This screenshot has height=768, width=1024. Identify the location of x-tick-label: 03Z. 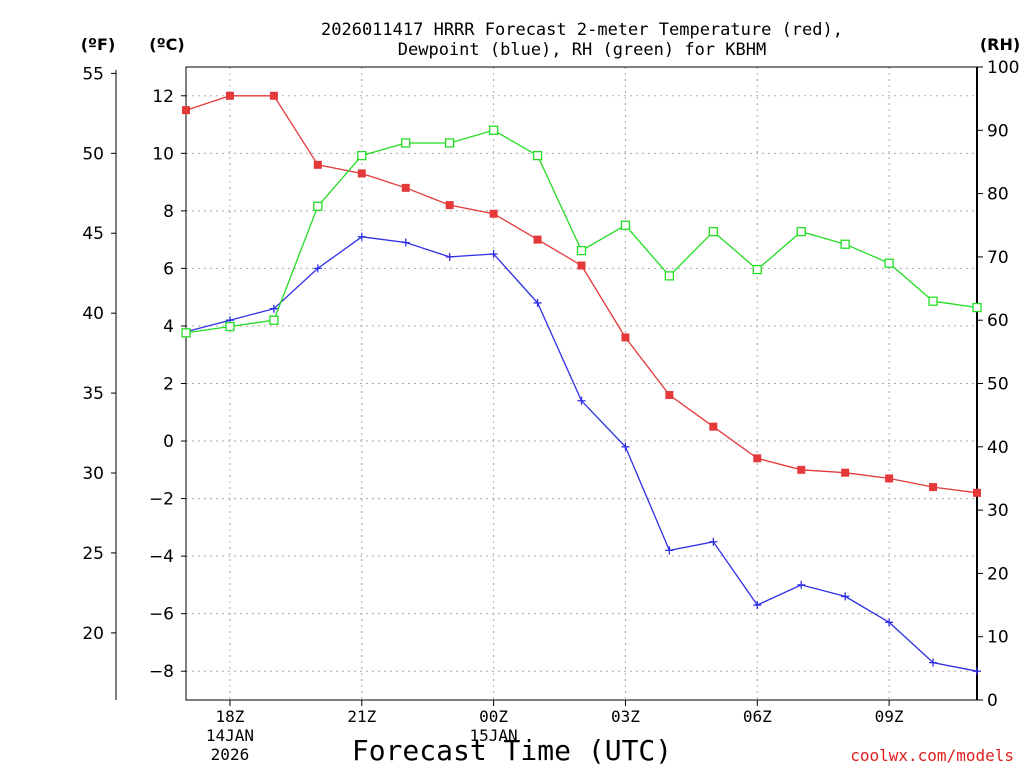
(625, 716).